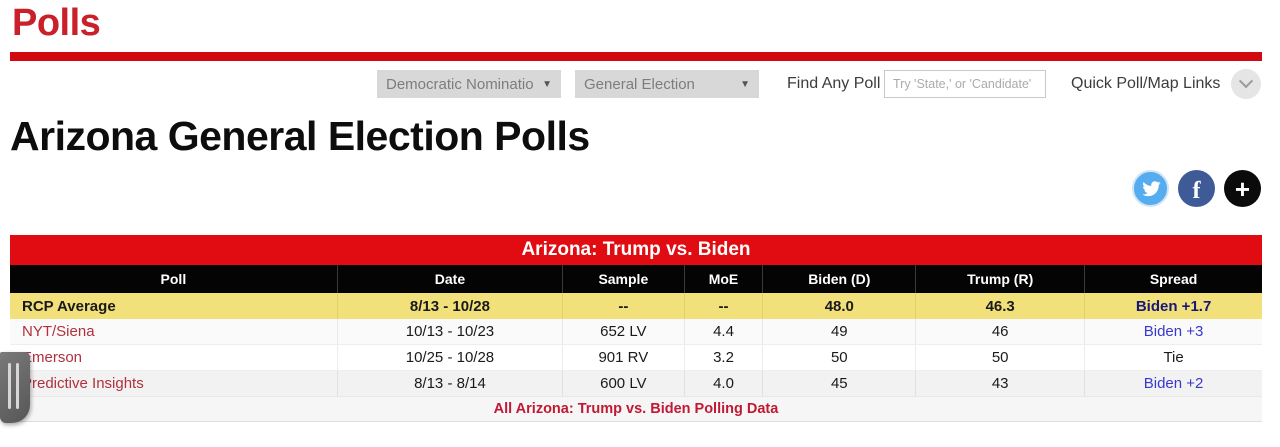  Describe the element at coordinates (999, 357) in the screenshot. I see `trump-value: 50` at that location.